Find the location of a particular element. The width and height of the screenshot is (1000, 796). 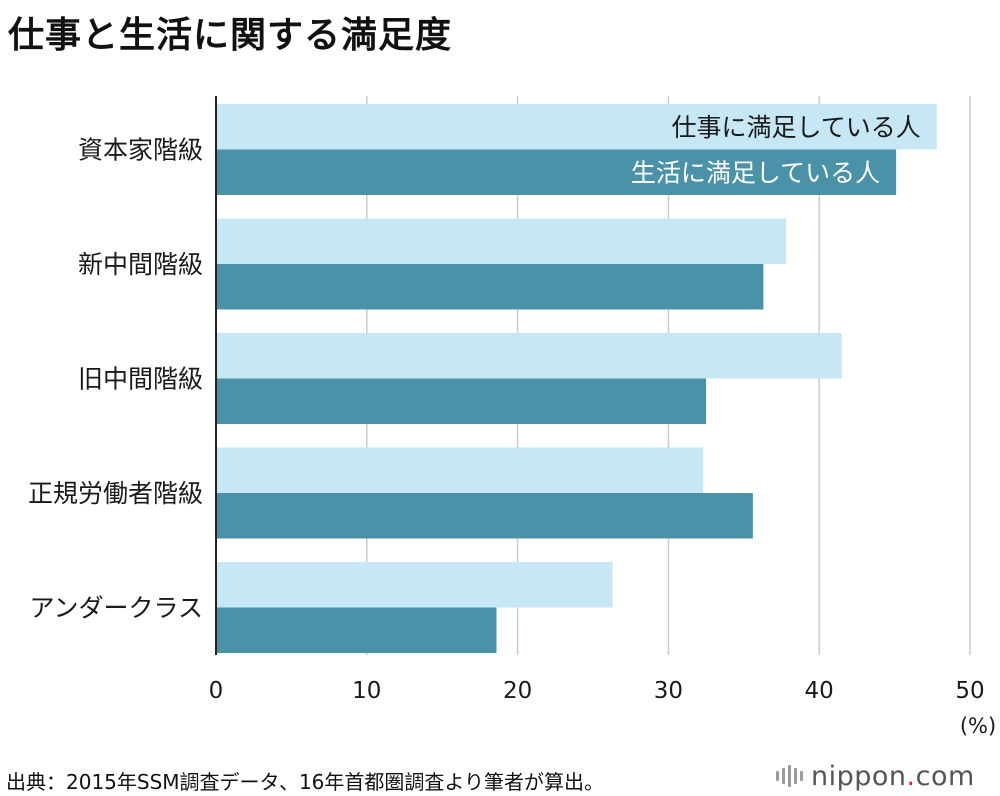

category-label-3: 正規労働者階級 is located at coordinates (115, 493).